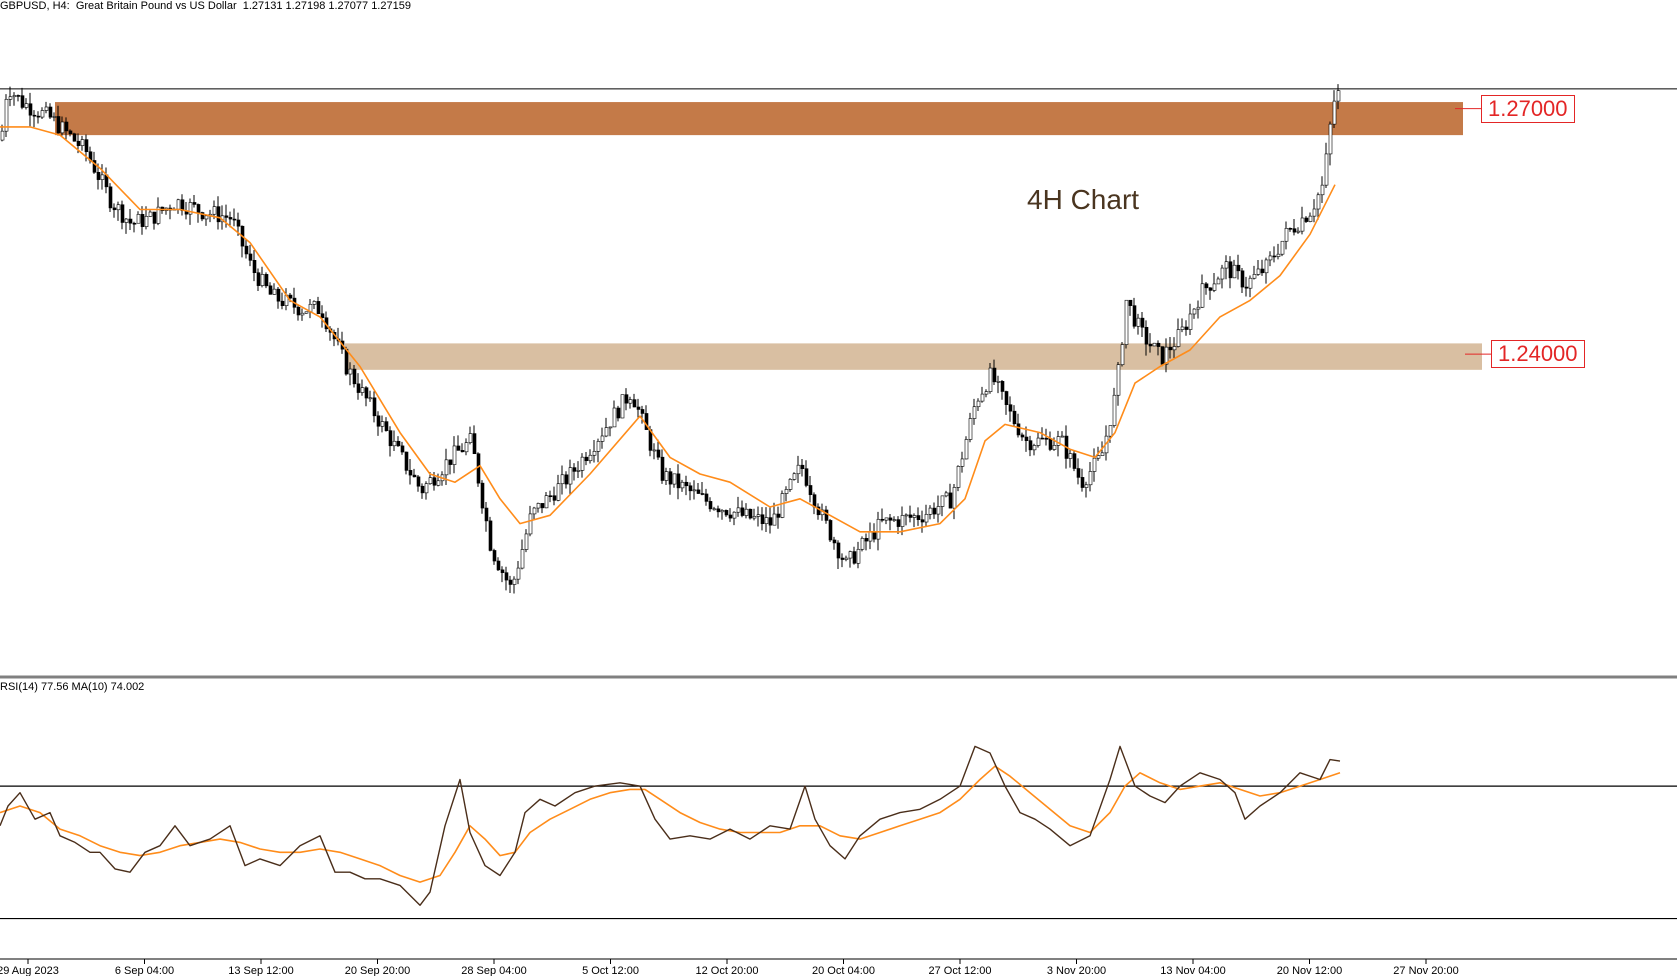 Image resolution: width=1677 pixels, height=976 pixels. What do you see at coordinates (1192, 970) in the screenshot?
I see `x-tick-label: 13 Nov 04:00` at bounding box center [1192, 970].